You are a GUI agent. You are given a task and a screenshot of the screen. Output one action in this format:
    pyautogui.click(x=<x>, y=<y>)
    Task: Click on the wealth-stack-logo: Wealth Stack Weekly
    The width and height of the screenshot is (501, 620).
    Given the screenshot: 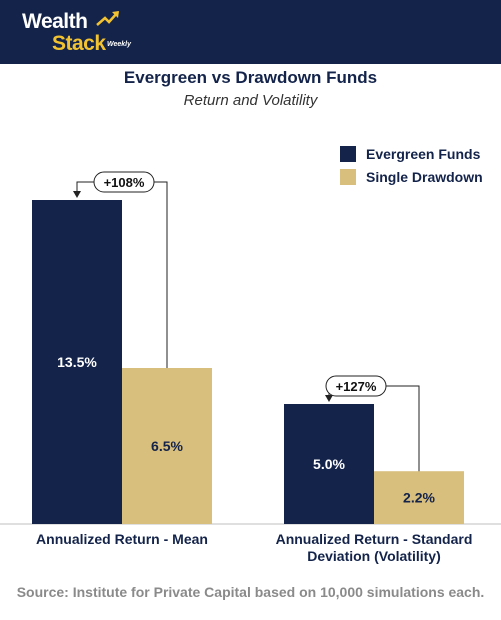 What is the action you would take?
    pyautogui.click(x=87, y=33)
    